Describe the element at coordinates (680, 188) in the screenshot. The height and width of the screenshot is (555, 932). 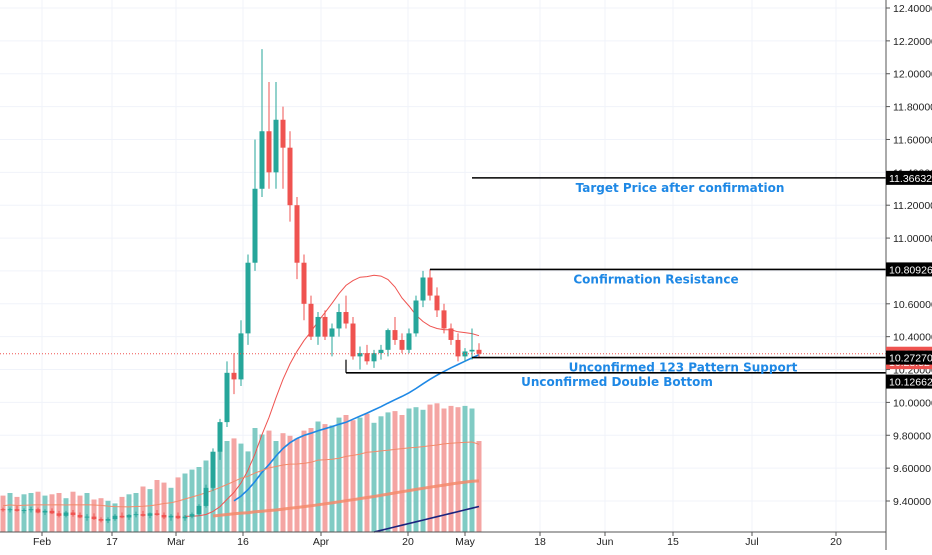
I see `annotation-label: Target Price after confirmation` at that location.